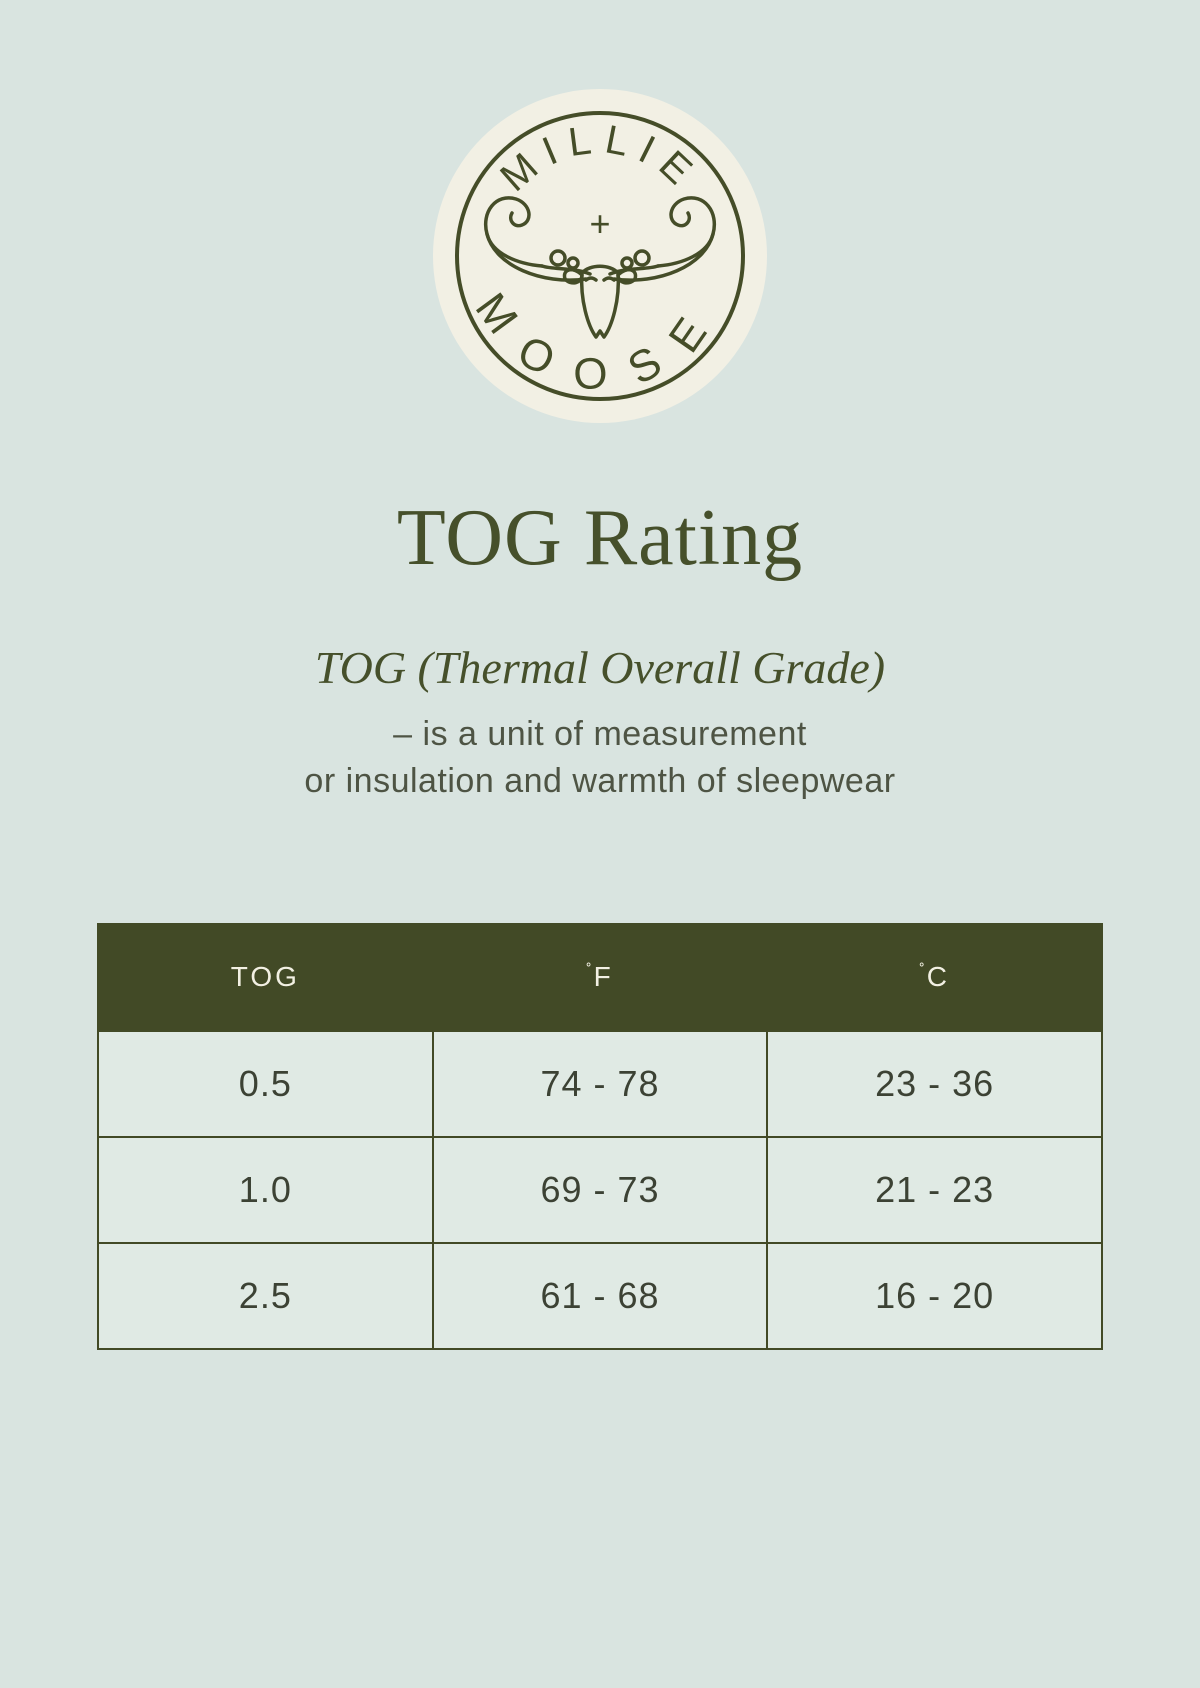 This screenshot has height=1688, width=1200. What do you see at coordinates (265, 1189) in the screenshot?
I see `cell-tog-value: 1.0` at bounding box center [265, 1189].